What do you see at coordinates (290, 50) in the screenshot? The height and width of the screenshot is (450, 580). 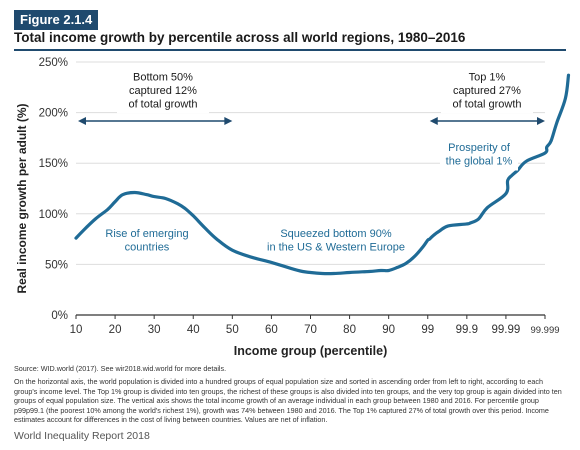 I see `title-rule` at bounding box center [290, 50].